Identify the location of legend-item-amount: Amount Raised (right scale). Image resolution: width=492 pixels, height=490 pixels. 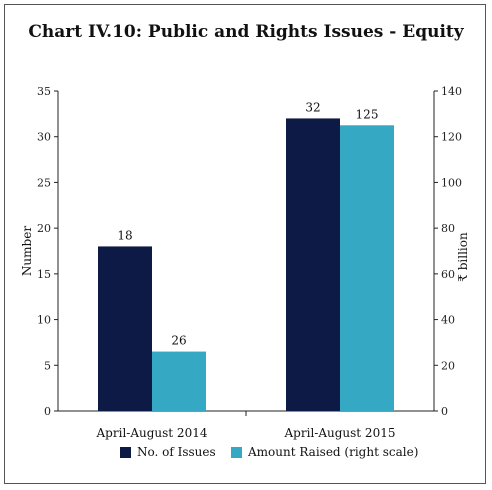
(324, 452).